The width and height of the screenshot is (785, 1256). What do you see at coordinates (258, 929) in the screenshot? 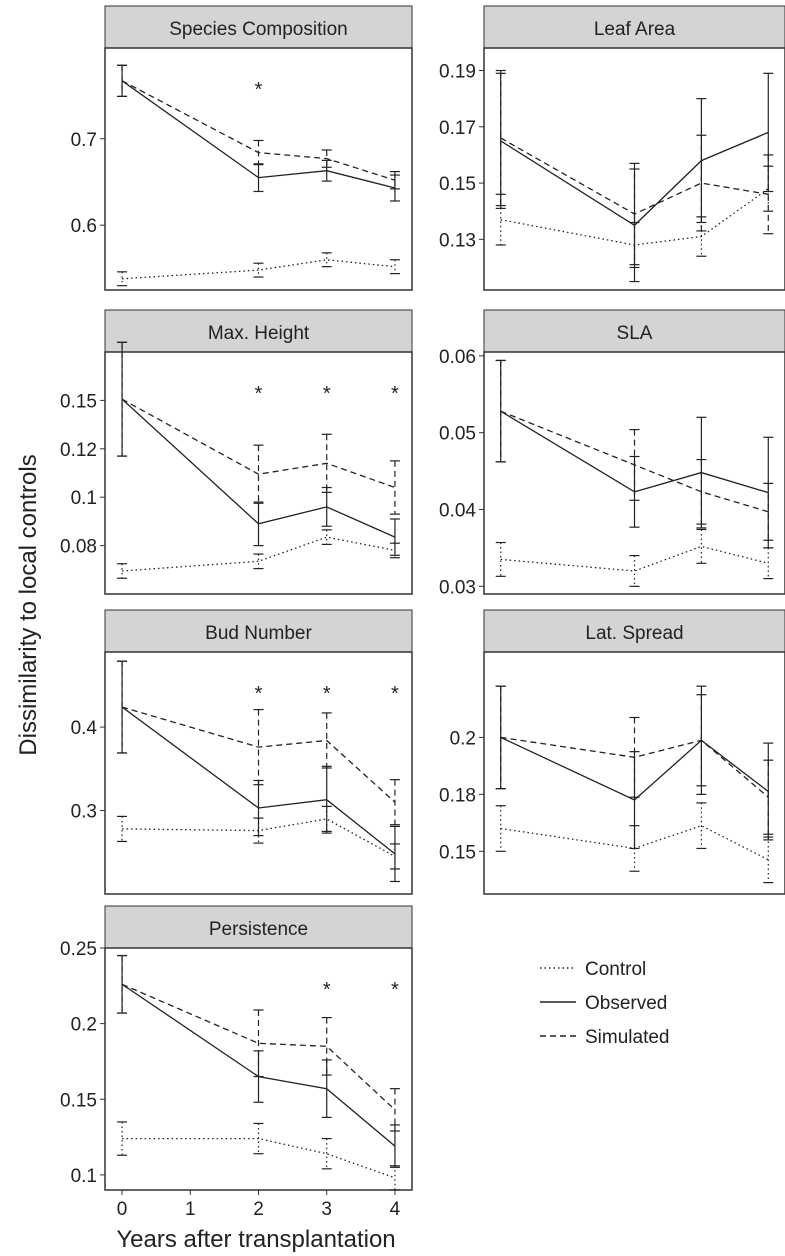
I see `panel-title: Persistence` at bounding box center [258, 929].